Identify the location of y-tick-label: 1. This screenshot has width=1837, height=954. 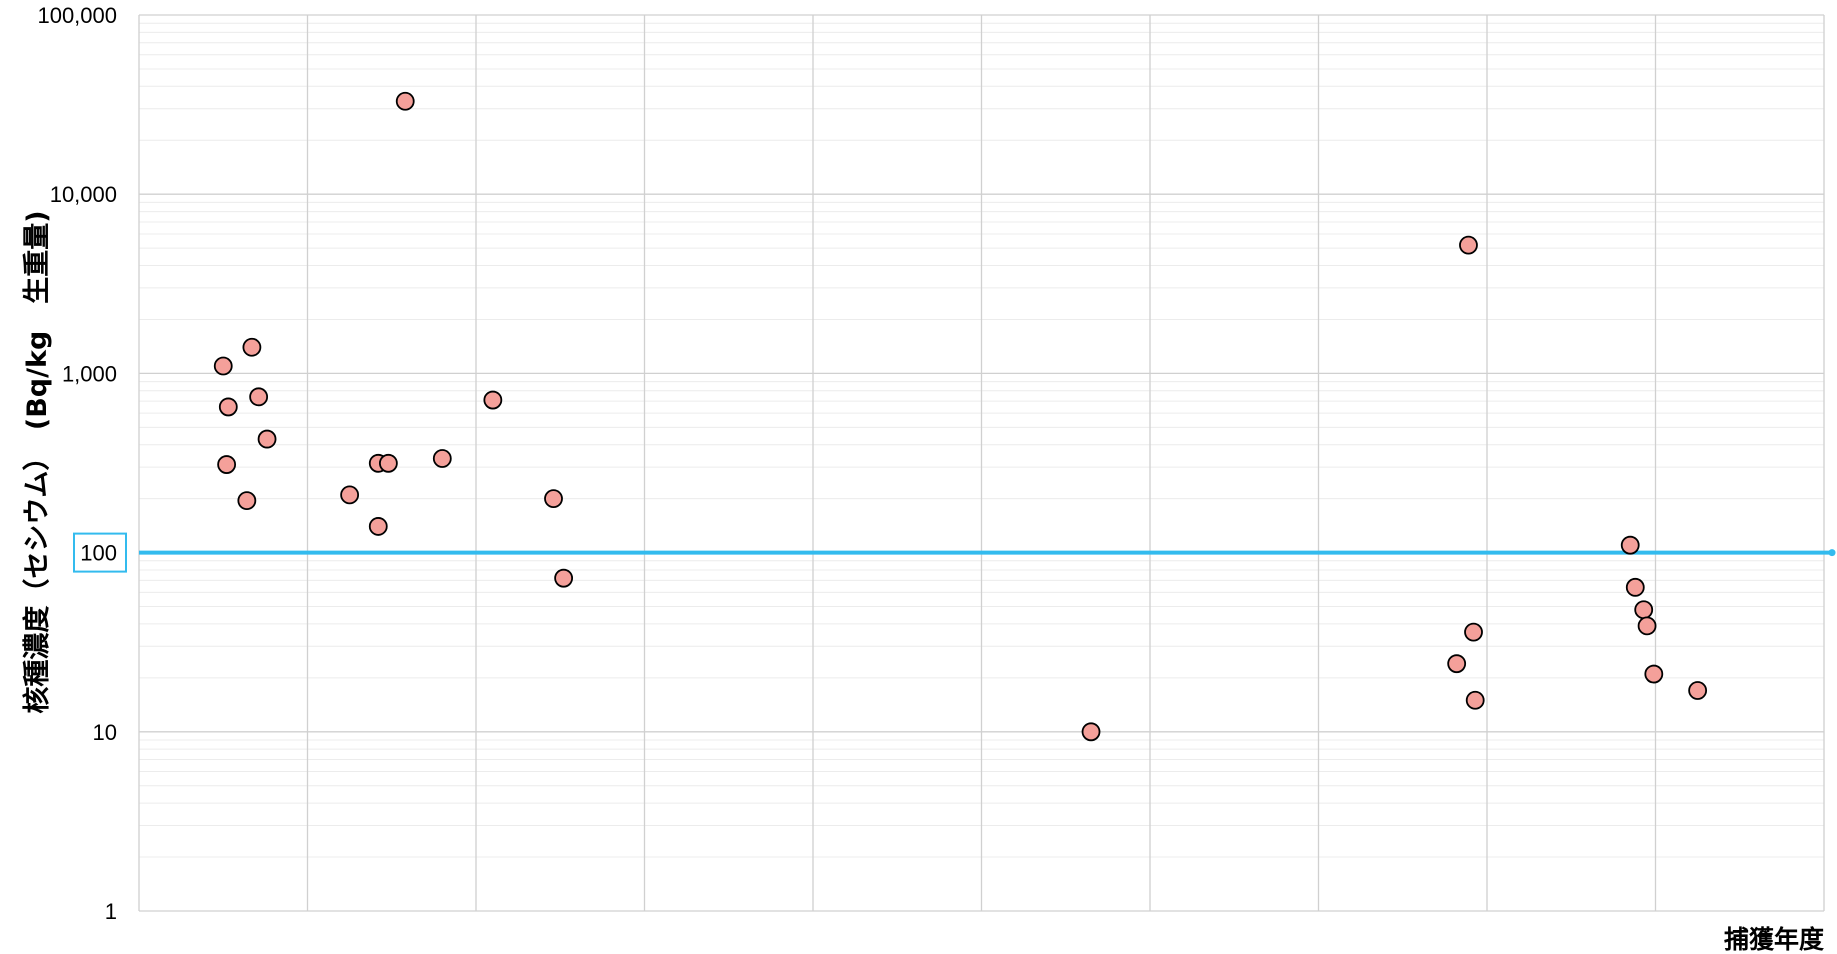
(111, 911).